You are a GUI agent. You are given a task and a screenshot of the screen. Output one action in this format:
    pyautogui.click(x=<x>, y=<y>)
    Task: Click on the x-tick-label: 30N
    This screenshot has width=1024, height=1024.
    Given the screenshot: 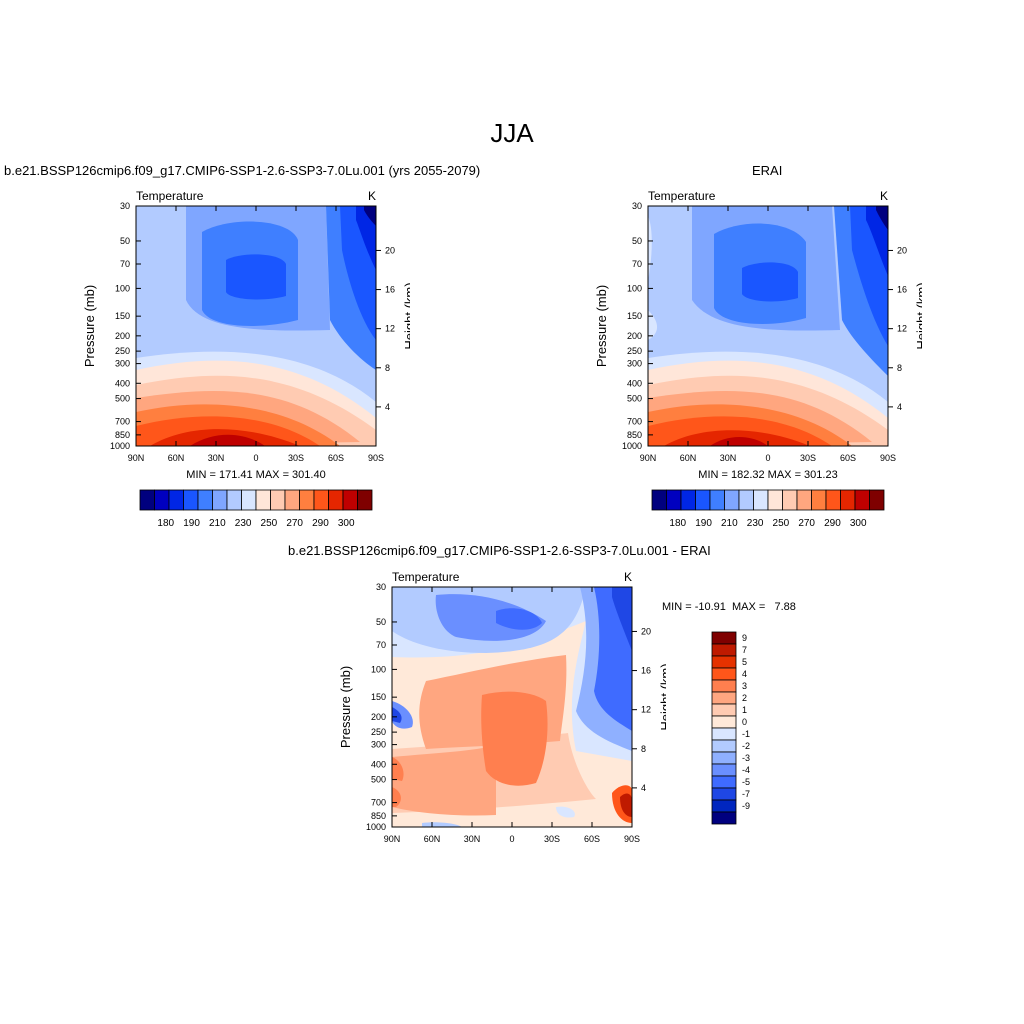 What is the action you would take?
    pyautogui.click(x=472, y=839)
    